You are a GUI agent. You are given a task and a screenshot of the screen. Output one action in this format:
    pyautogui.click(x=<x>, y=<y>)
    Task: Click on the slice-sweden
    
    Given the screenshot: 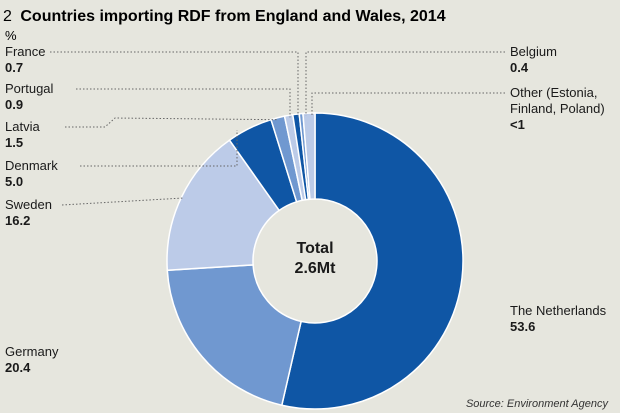 What is the action you would take?
    pyautogui.click(x=223, y=205)
    